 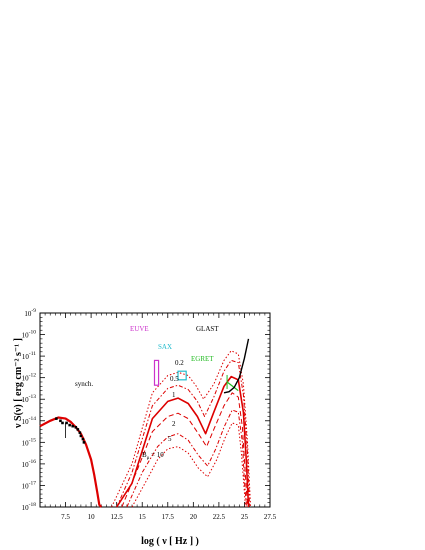 I want to click on curve-label-2: 2, so click(x=174, y=424).